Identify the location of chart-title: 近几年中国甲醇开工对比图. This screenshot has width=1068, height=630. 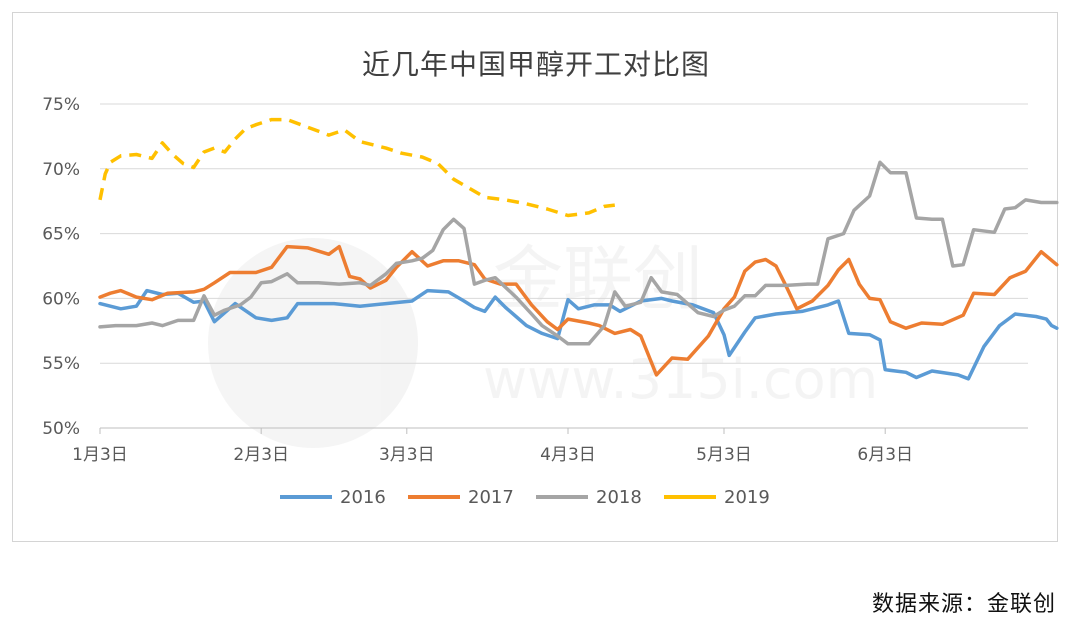
(535, 64).